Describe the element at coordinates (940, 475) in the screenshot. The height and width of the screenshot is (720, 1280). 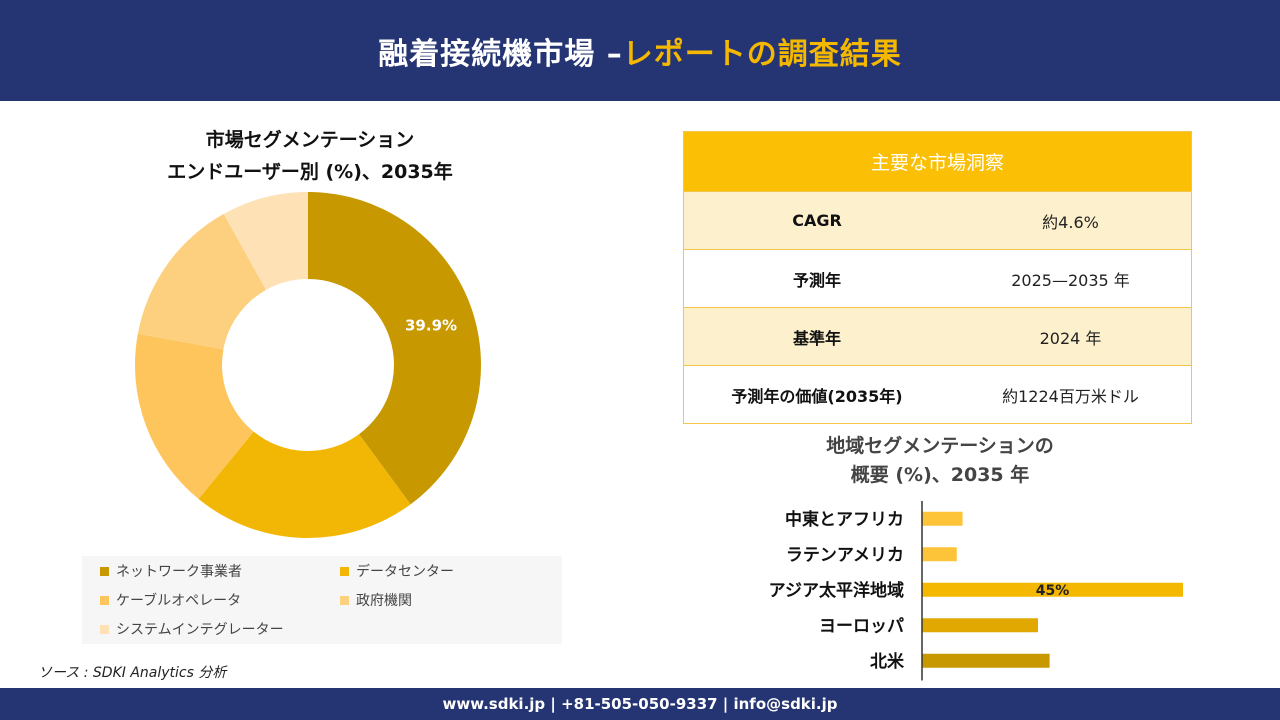
I see `bar-title-line2: 概要 (%)、2035 年` at that location.